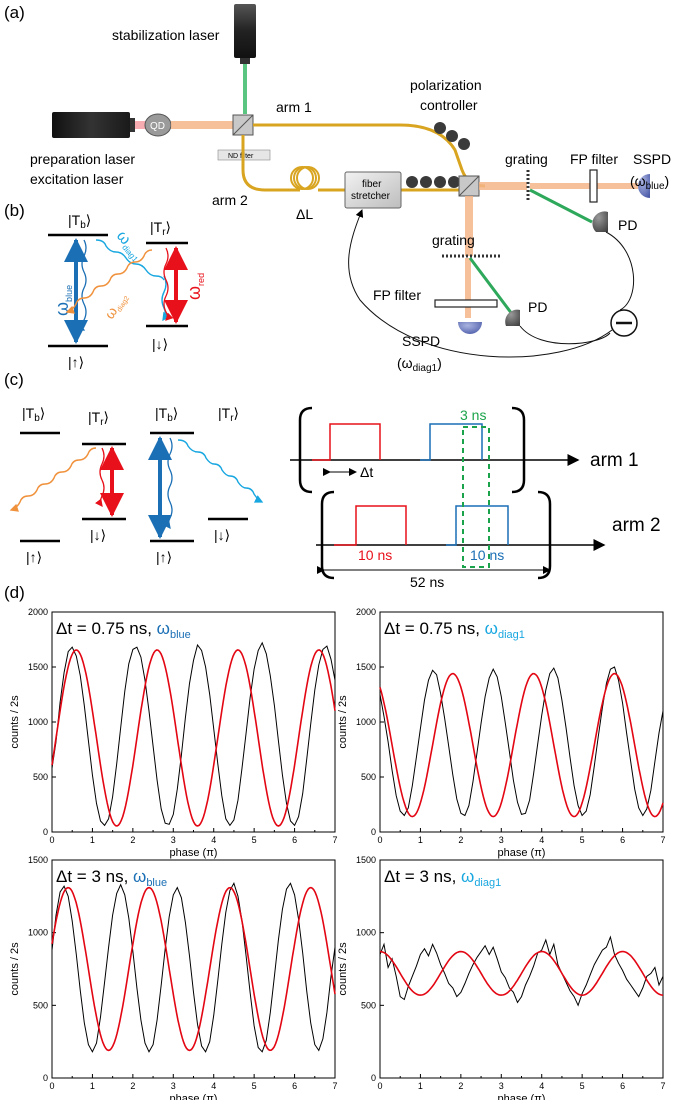  I want to click on pd-2-label: PD, so click(537, 307).